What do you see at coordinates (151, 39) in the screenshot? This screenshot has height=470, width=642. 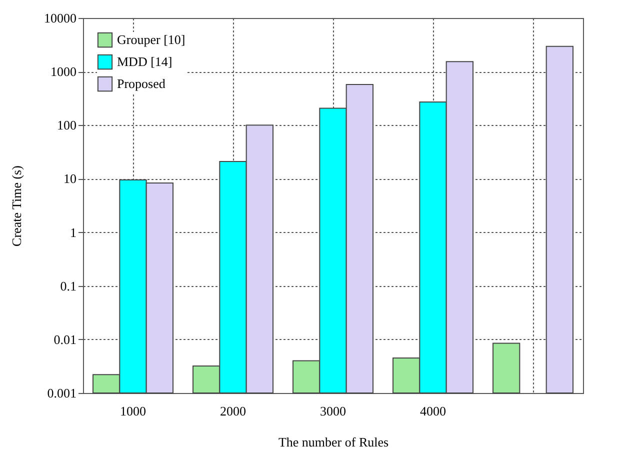 I see `legend-label: Grouper [10]` at bounding box center [151, 39].